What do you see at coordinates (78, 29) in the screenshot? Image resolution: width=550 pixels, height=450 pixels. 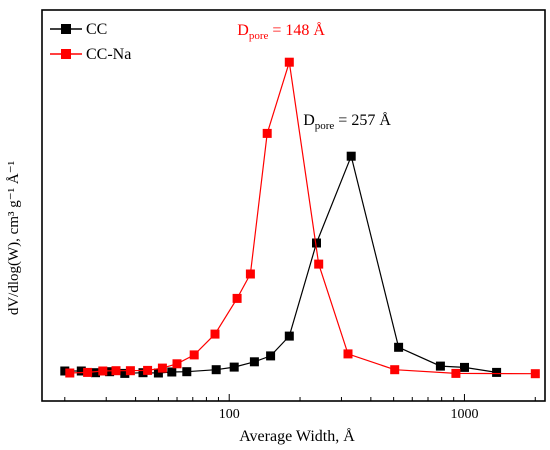 I see `legend-entry: CC` at bounding box center [78, 29].